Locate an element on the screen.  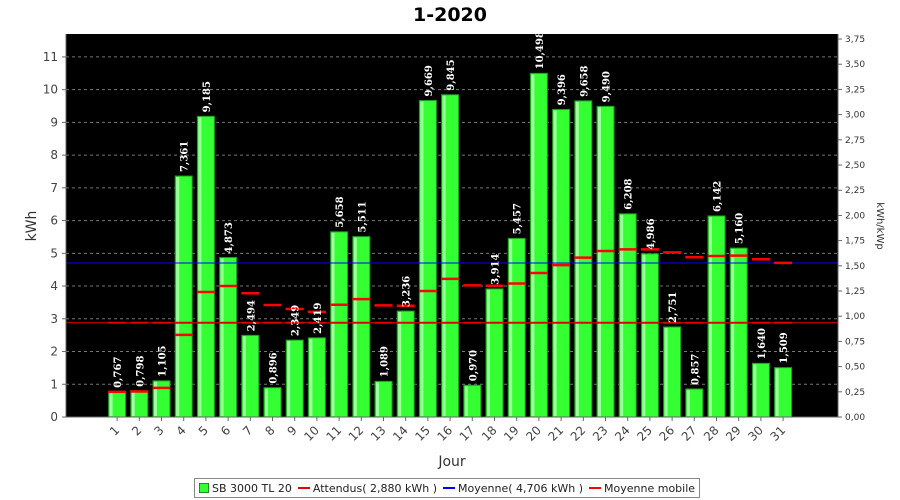
x-tick-label: 7 is located at coordinates (247, 430).